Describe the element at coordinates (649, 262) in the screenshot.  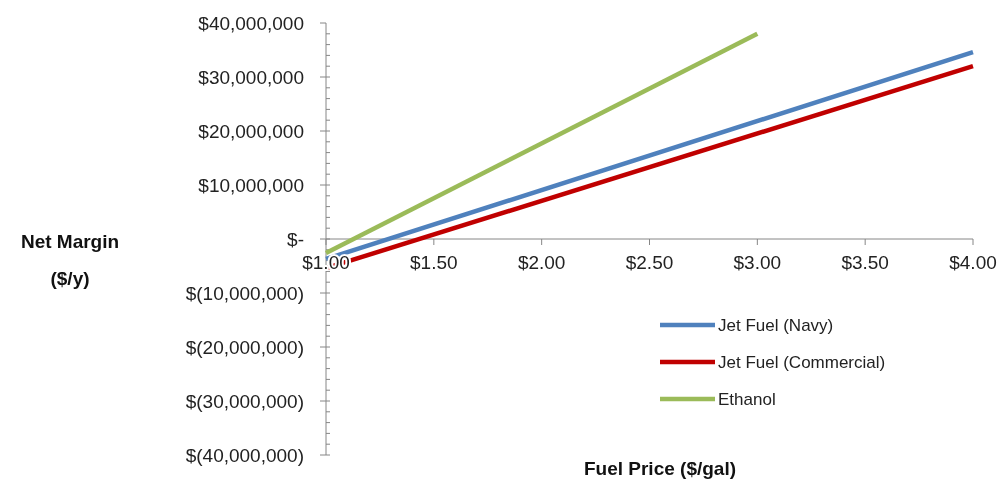
I see `x-tick-label: $2.50` at that location.